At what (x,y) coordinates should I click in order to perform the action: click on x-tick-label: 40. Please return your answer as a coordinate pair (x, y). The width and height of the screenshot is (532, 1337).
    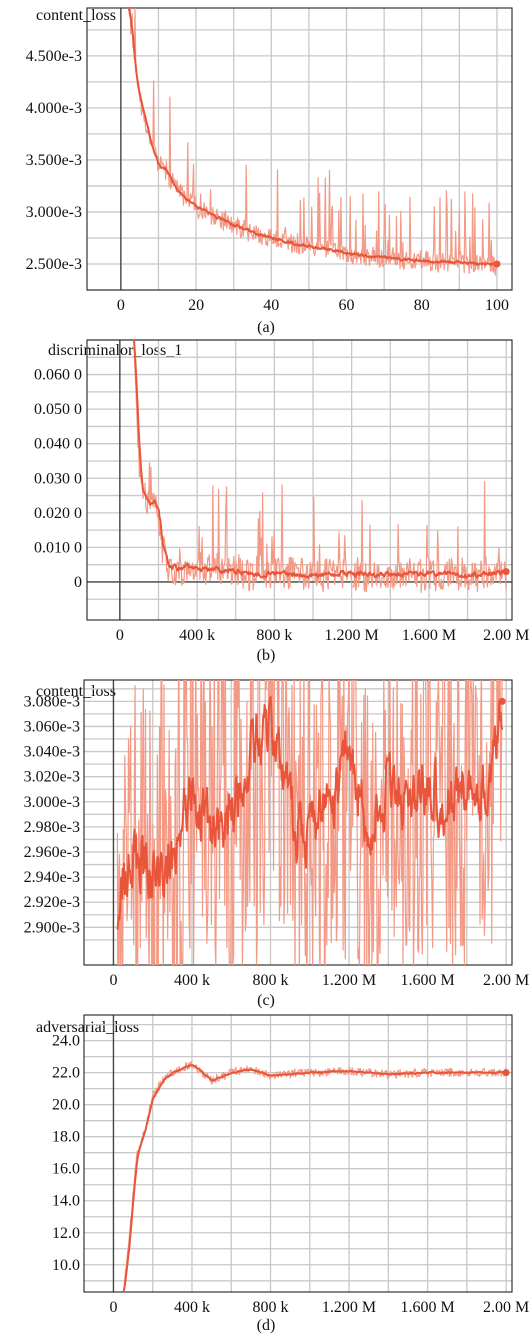
    Looking at the image, I should click on (271, 305).